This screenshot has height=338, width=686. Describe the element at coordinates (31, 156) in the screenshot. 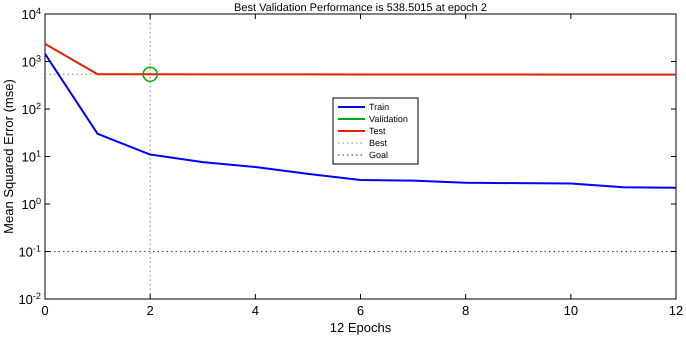

I see `y-tick-label: 10$^{1}$` at that location.